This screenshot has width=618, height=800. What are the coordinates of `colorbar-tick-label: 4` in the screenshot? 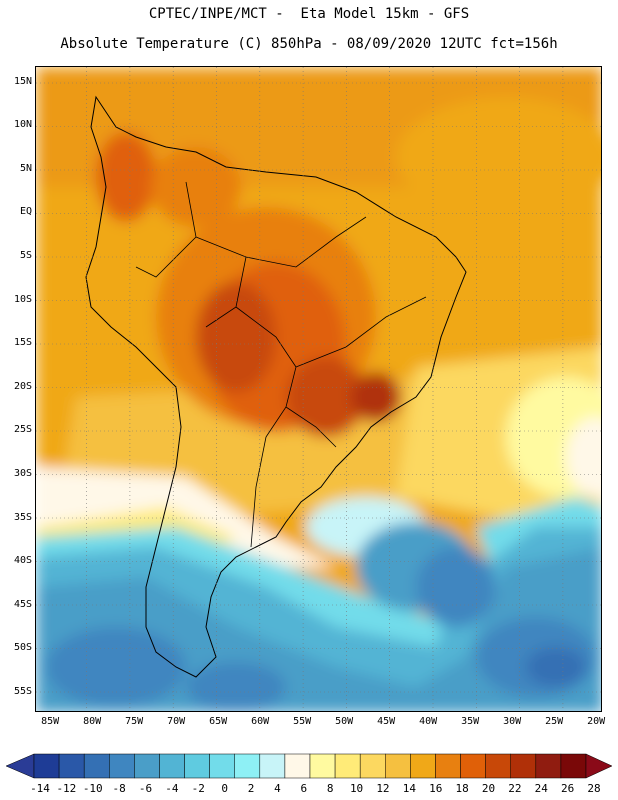 It's located at (277, 788).